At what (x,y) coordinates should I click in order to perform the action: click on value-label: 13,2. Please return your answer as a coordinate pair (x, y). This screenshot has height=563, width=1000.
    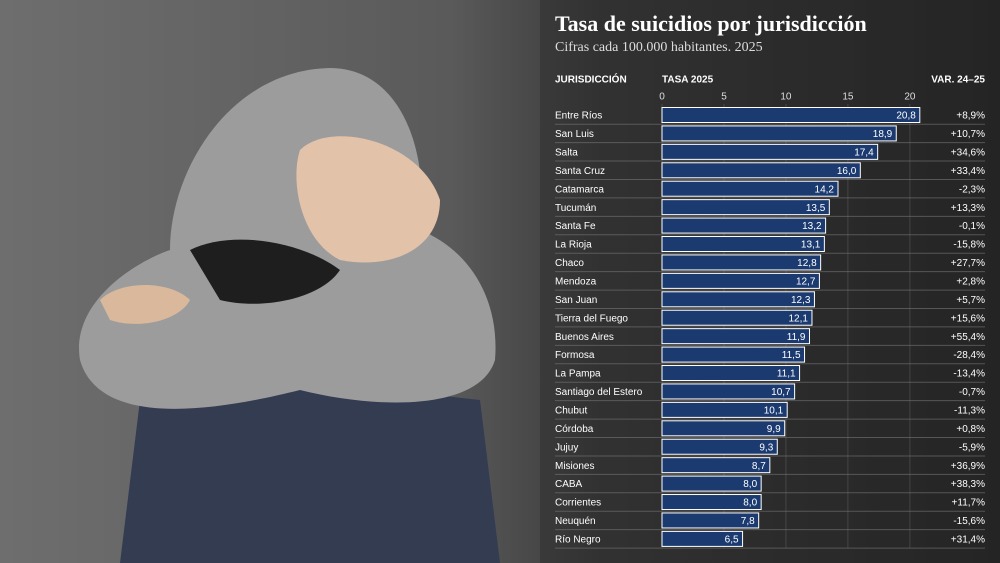
    Looking at the image, I should click on (812, 226).